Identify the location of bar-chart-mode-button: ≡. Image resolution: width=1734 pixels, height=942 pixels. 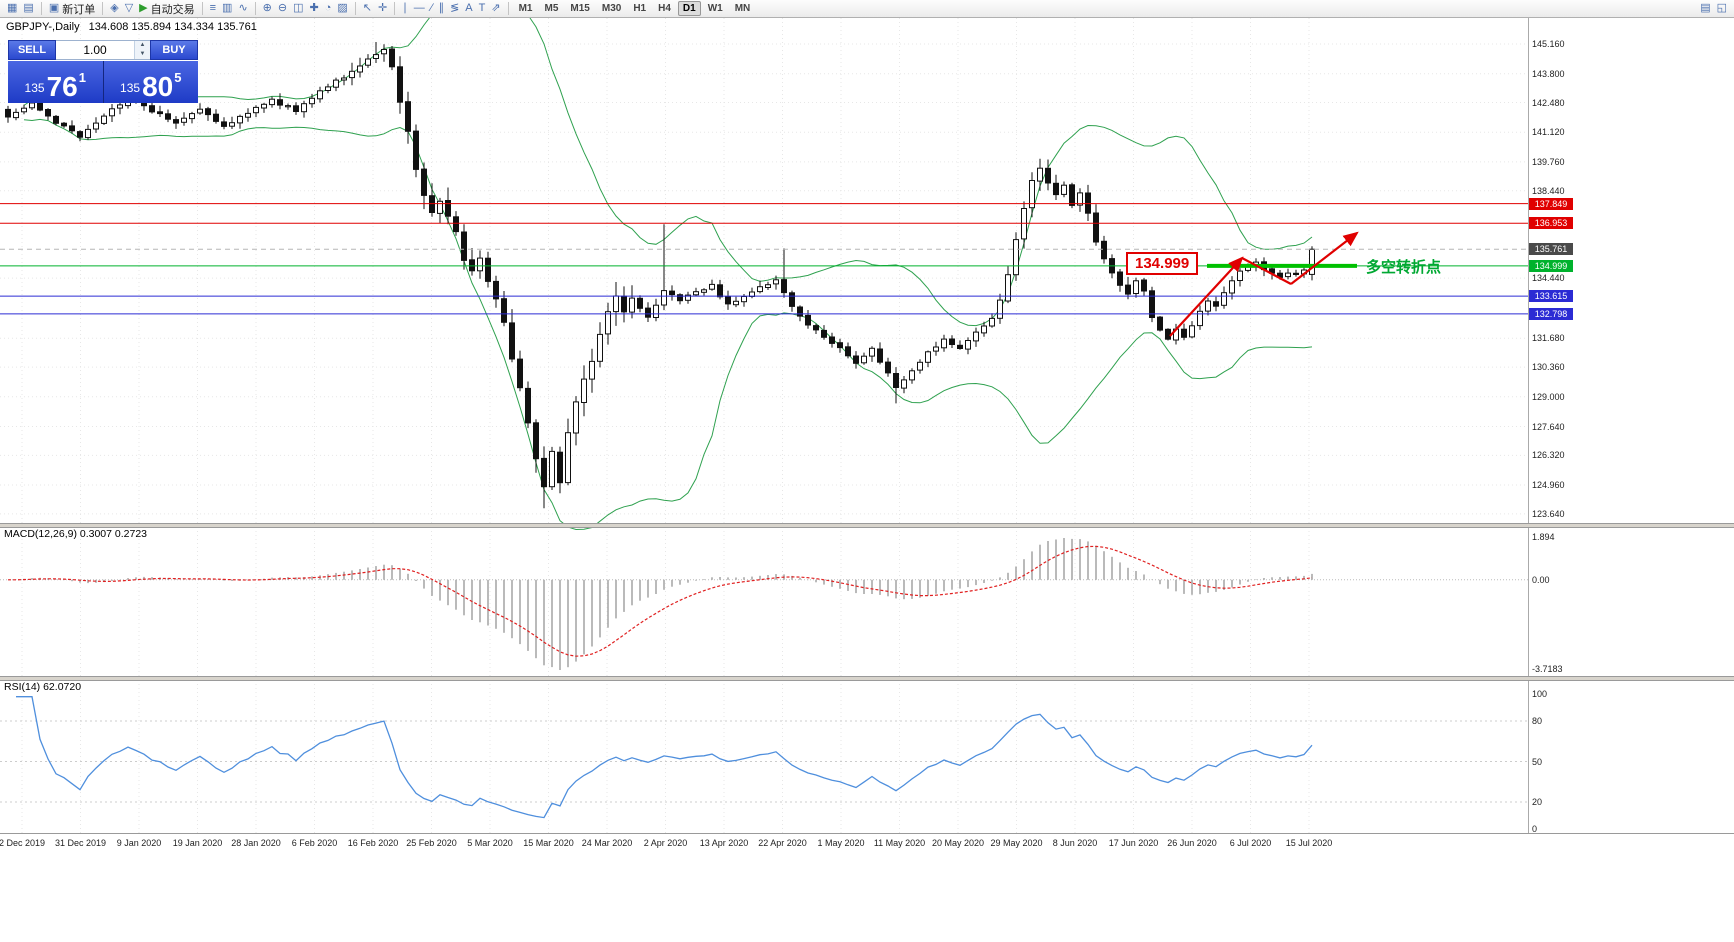
(213, 9).